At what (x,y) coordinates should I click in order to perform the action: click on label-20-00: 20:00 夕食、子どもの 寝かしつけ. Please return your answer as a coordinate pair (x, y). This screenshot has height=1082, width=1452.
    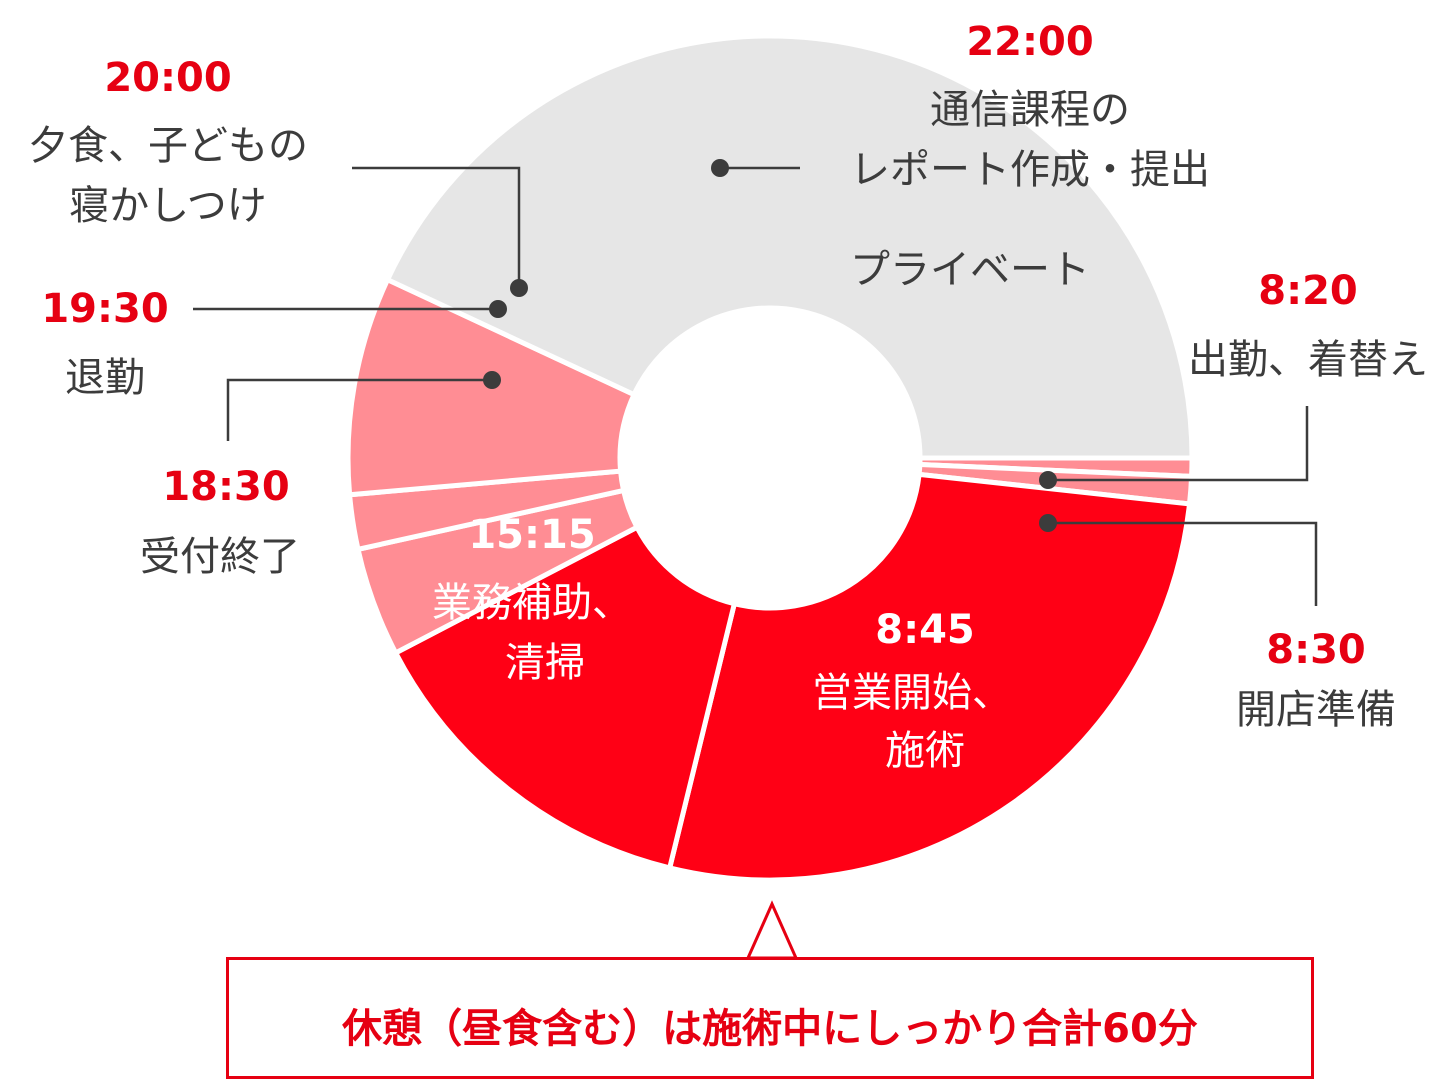
    Looking at the image, I should click on (168, 142).